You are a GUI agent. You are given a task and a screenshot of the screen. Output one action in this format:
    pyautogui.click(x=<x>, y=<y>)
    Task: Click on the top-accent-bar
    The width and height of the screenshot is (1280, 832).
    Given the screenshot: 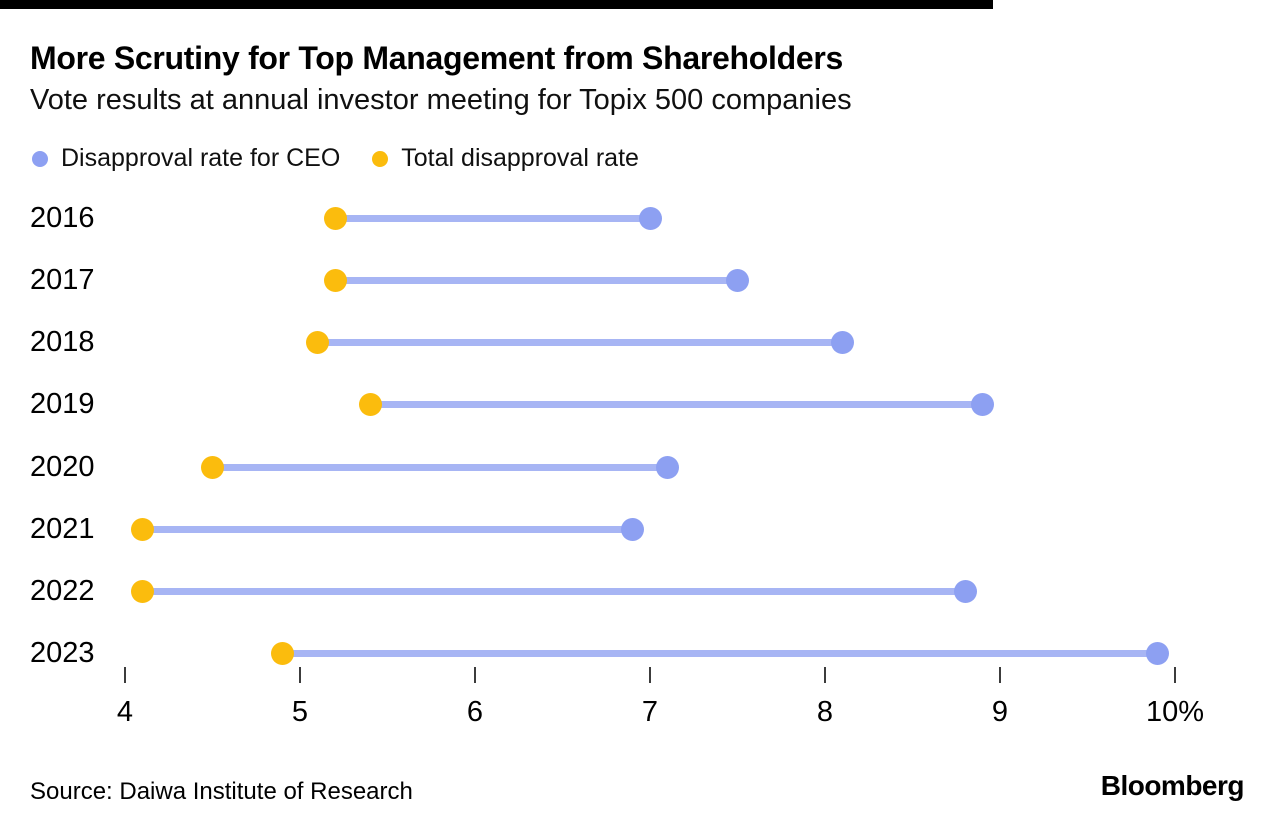 What is the action you would take?
    pyautogui.click(x=496, y=4)
    